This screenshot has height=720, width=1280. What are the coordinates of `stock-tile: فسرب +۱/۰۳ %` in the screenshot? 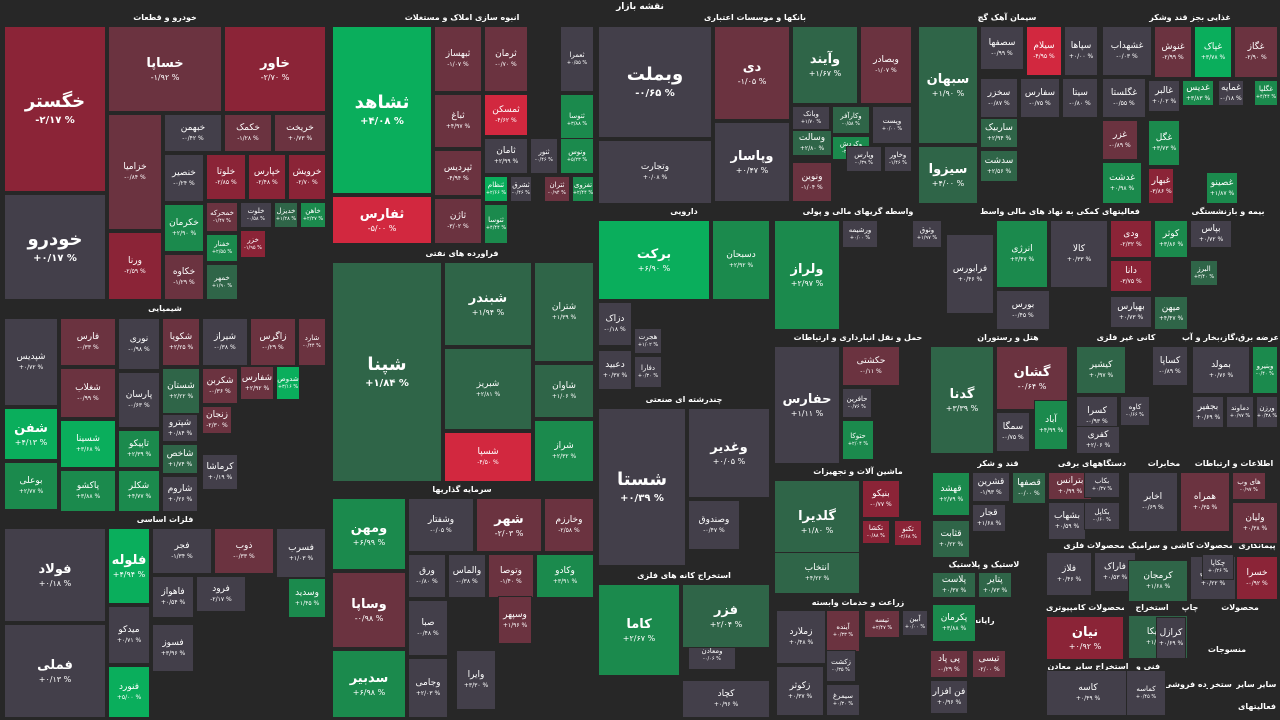 It's located at (301, 553).